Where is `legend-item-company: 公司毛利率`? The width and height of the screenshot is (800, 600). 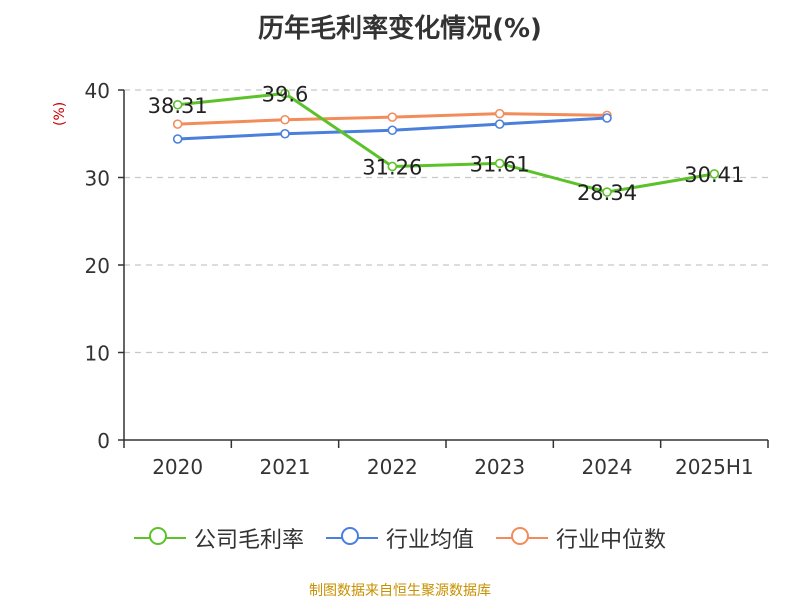
legend-item-company: 公司毛利率 is located at coordinates (218, 538).